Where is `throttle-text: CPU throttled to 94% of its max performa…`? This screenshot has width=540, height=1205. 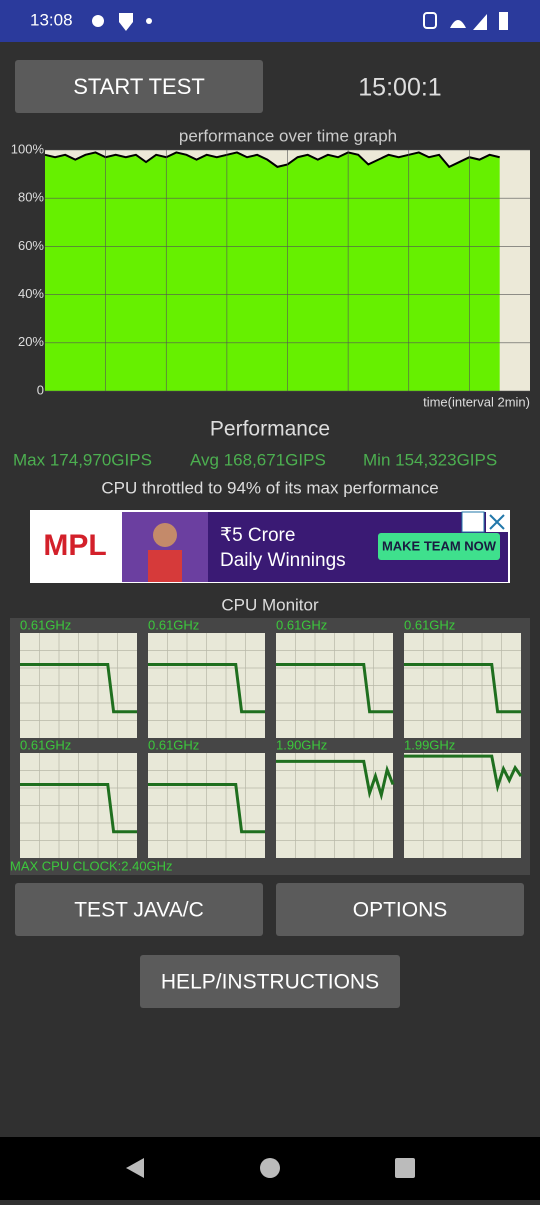 throttle-text: CPU throttled to 94% of its max performa… is located at coordinates (269, 487).